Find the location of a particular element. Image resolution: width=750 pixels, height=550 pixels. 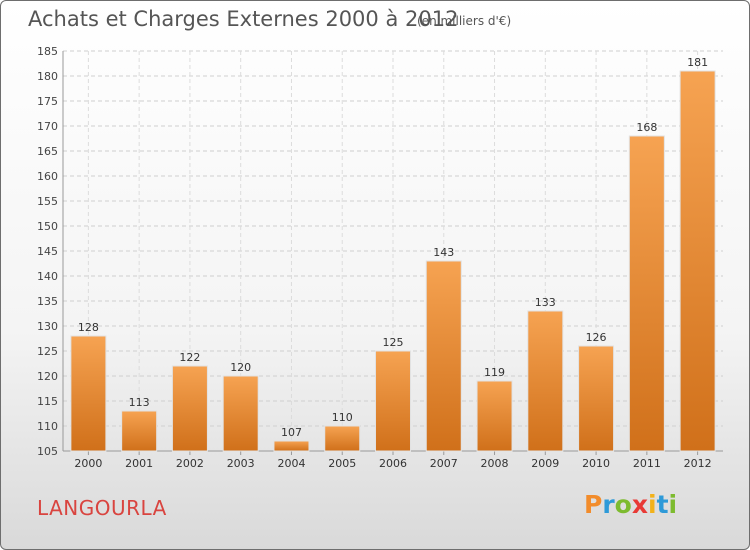

x-tick-label: 2007 is located at coordinates (444, 463).